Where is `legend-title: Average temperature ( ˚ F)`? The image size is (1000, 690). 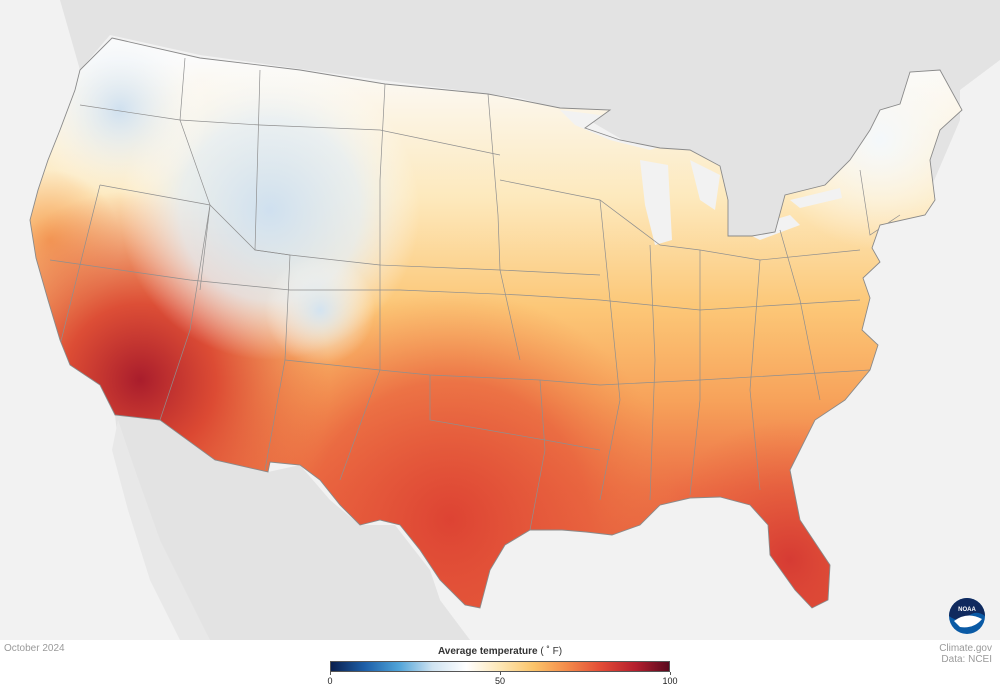
legend-title: Average temperature ( ˚ F) is located at coordinates (500, 651).